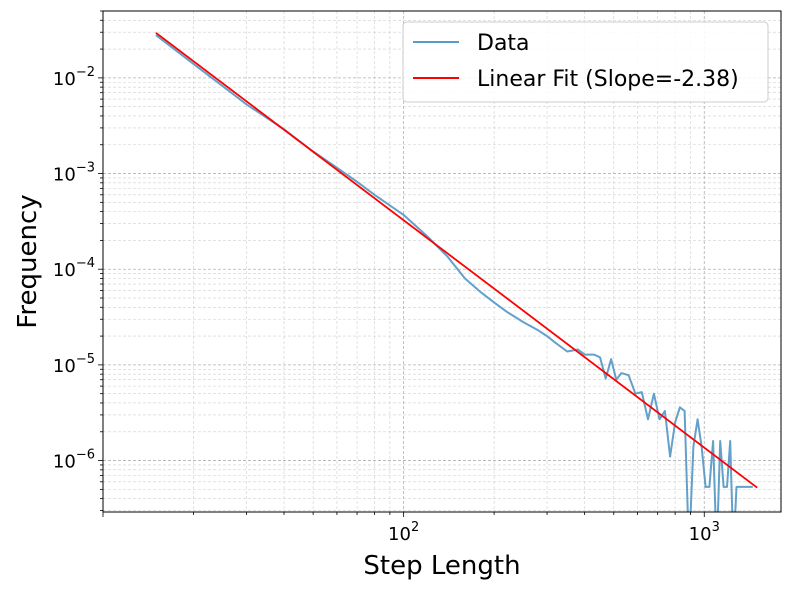 Image resolution: width=790 pixels, height=590 pixels. I want to click on y-tick-label: 10⁻³, so click(74, 173).